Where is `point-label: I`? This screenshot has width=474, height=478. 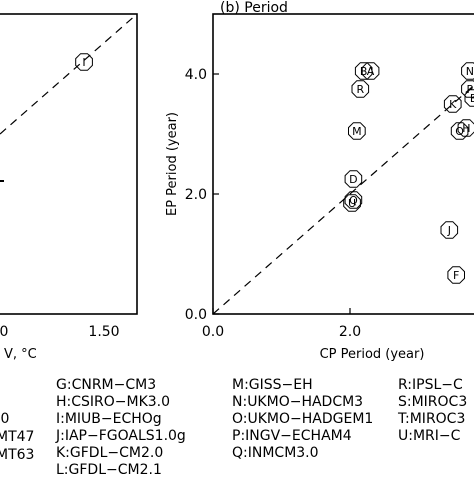
point-label: I is located at coordinates (83, 62).